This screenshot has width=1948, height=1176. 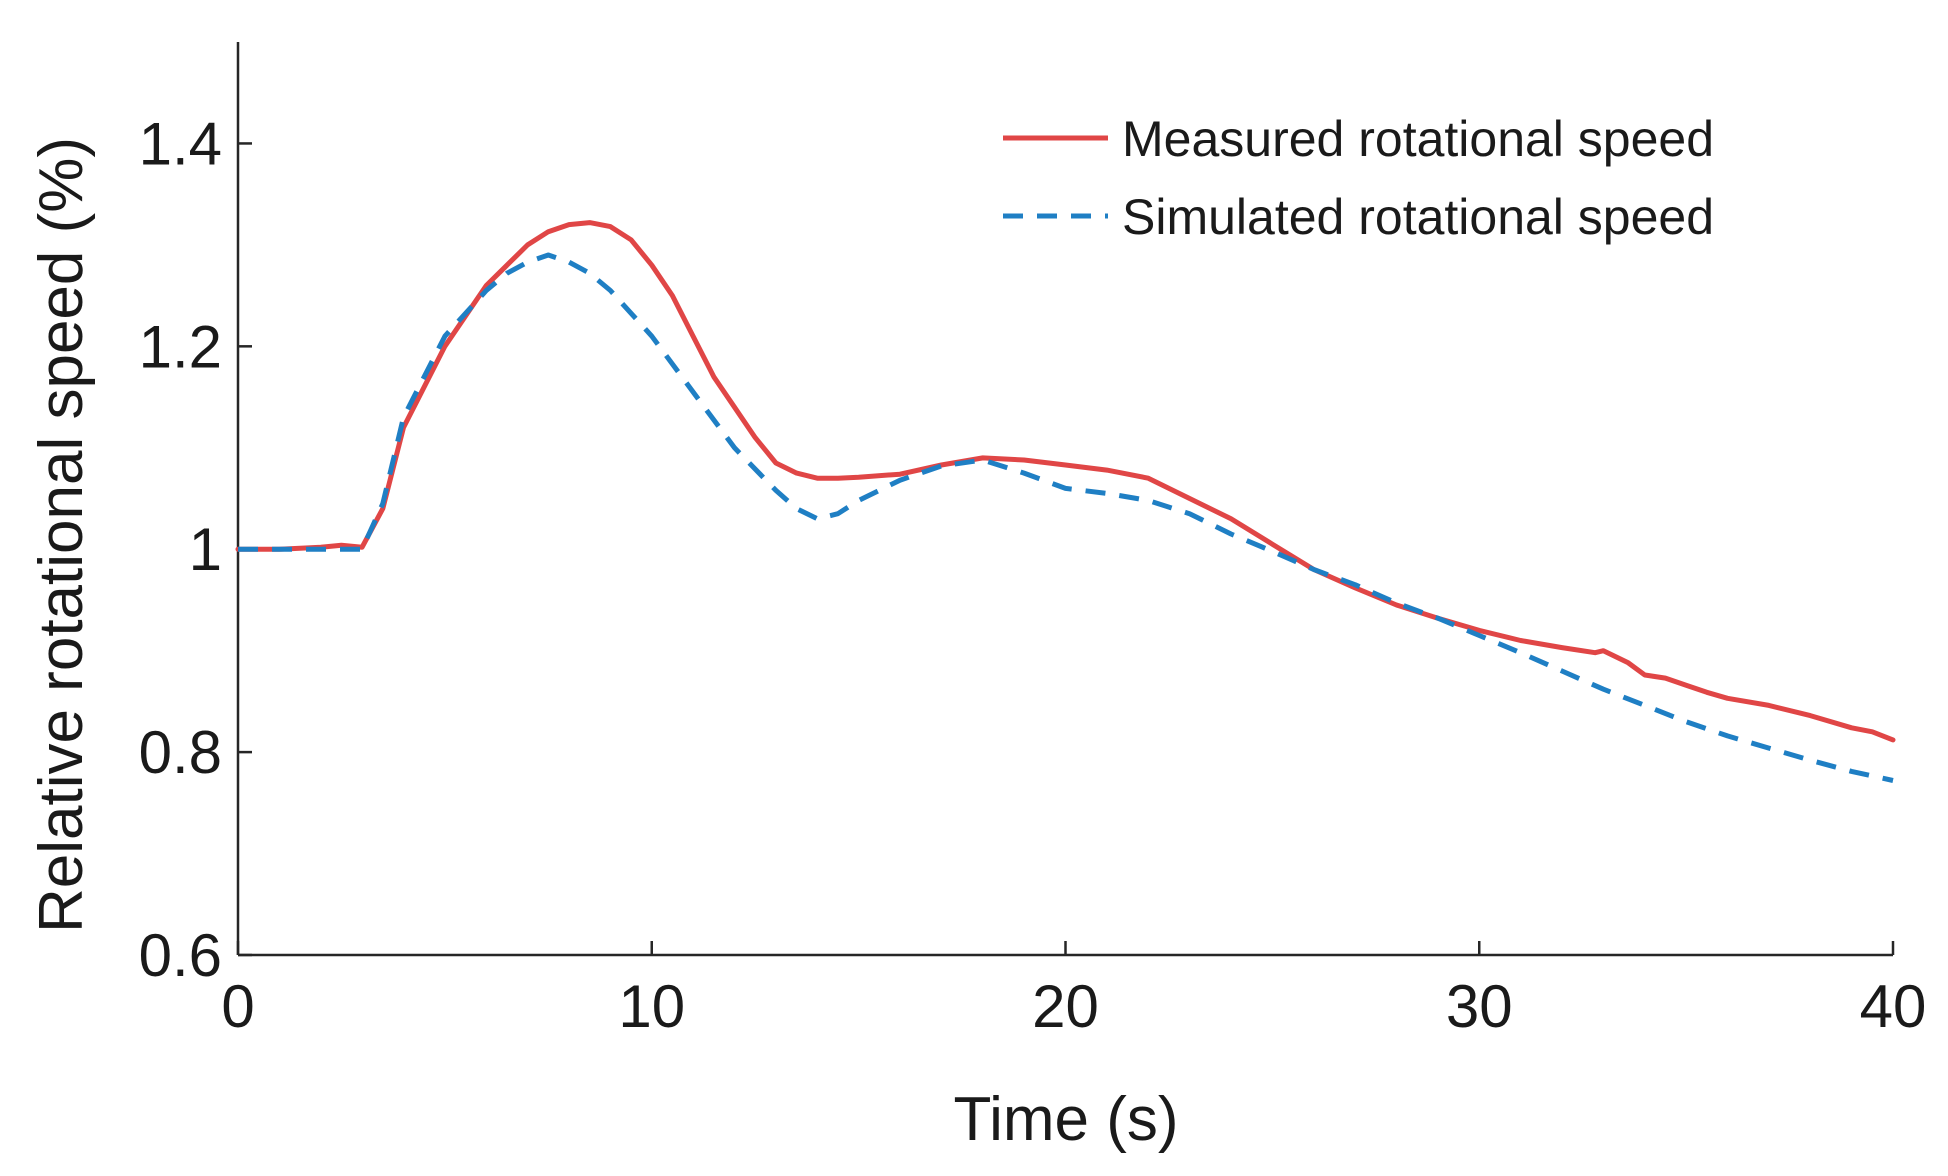 What do you see at coordinates (237, 1006) in the screenshot?
I see `x-tick-label: 0` at bounding box center [237, 1006].